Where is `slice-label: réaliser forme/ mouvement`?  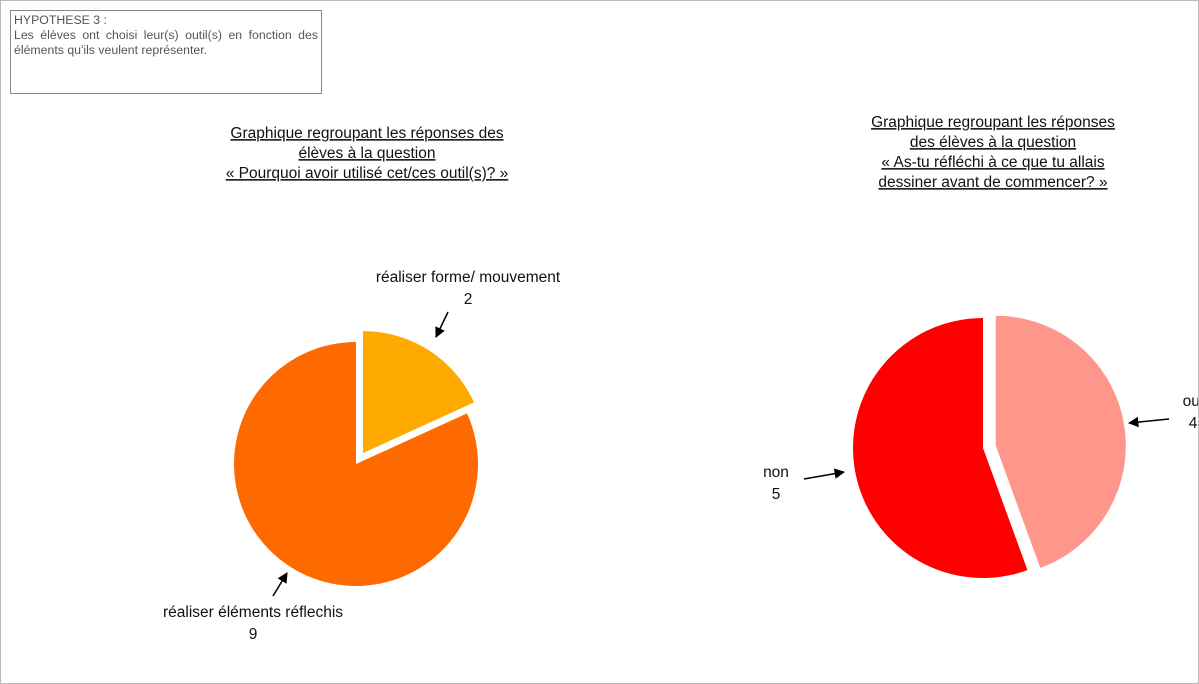
slice-label: réaliser forme/ mouvement is located at coordinates (468, 277).